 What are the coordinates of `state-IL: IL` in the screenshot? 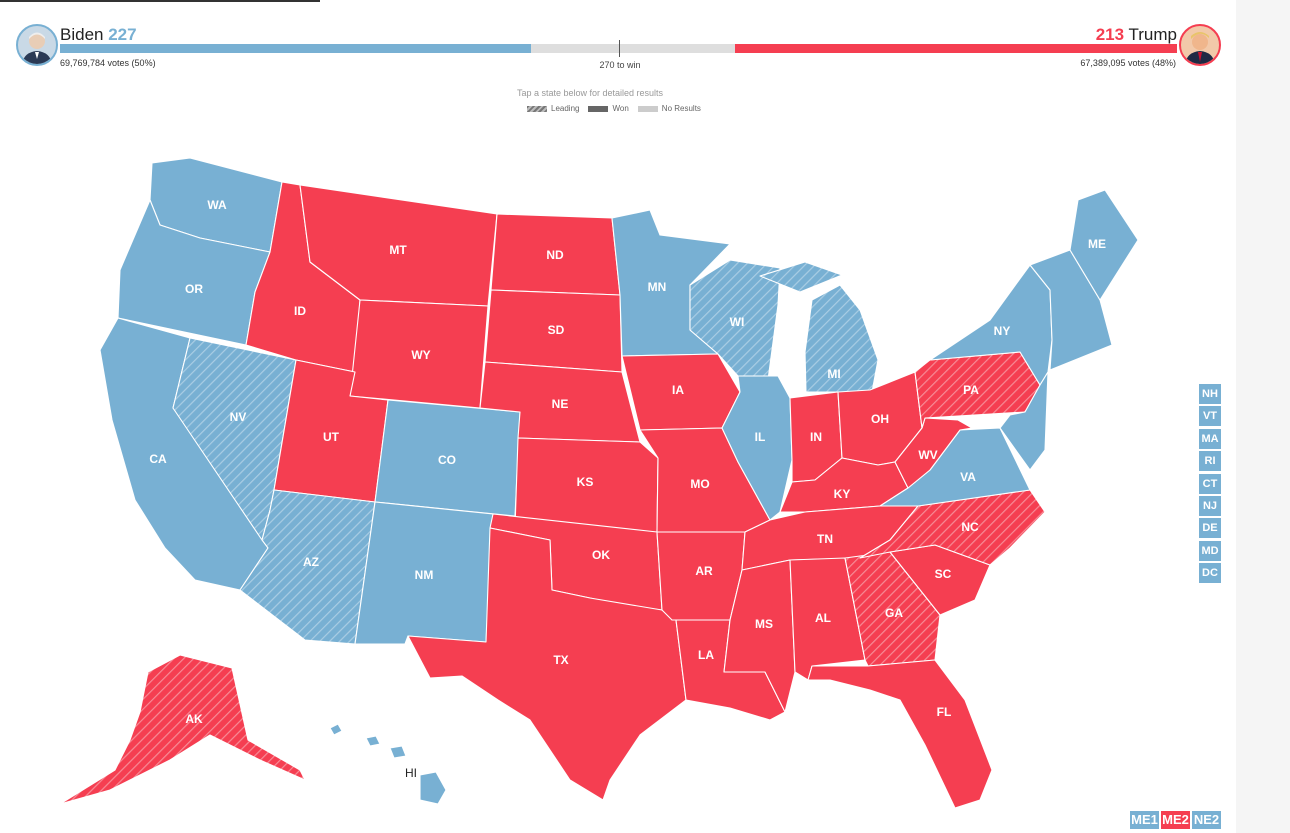 It's located at (757, 448).